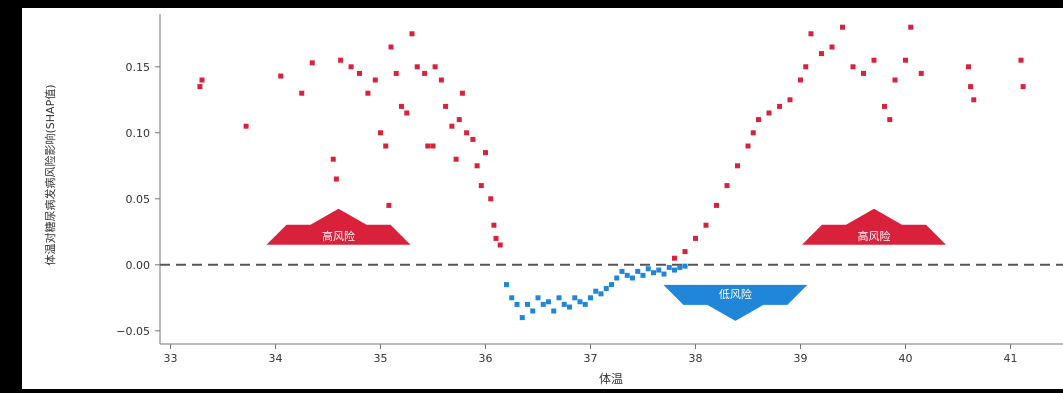  What do you see at coordinates (696, 358) in the screenshot?
I see `x-tick-label: 38` at bounding box center [696, 358].